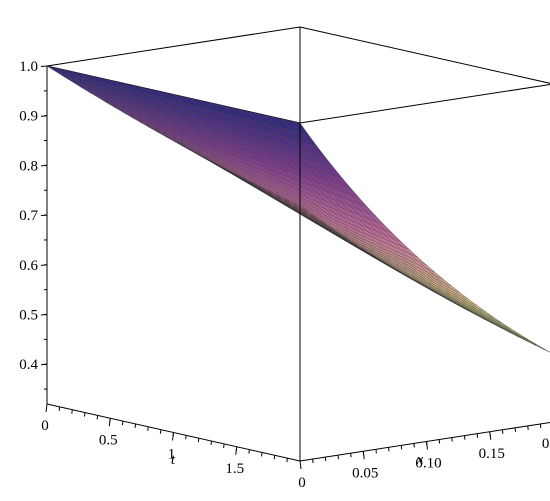 This screenshot has height=501, width=550. I want to click on x-tick-label: 0.15, so click(492, 454).